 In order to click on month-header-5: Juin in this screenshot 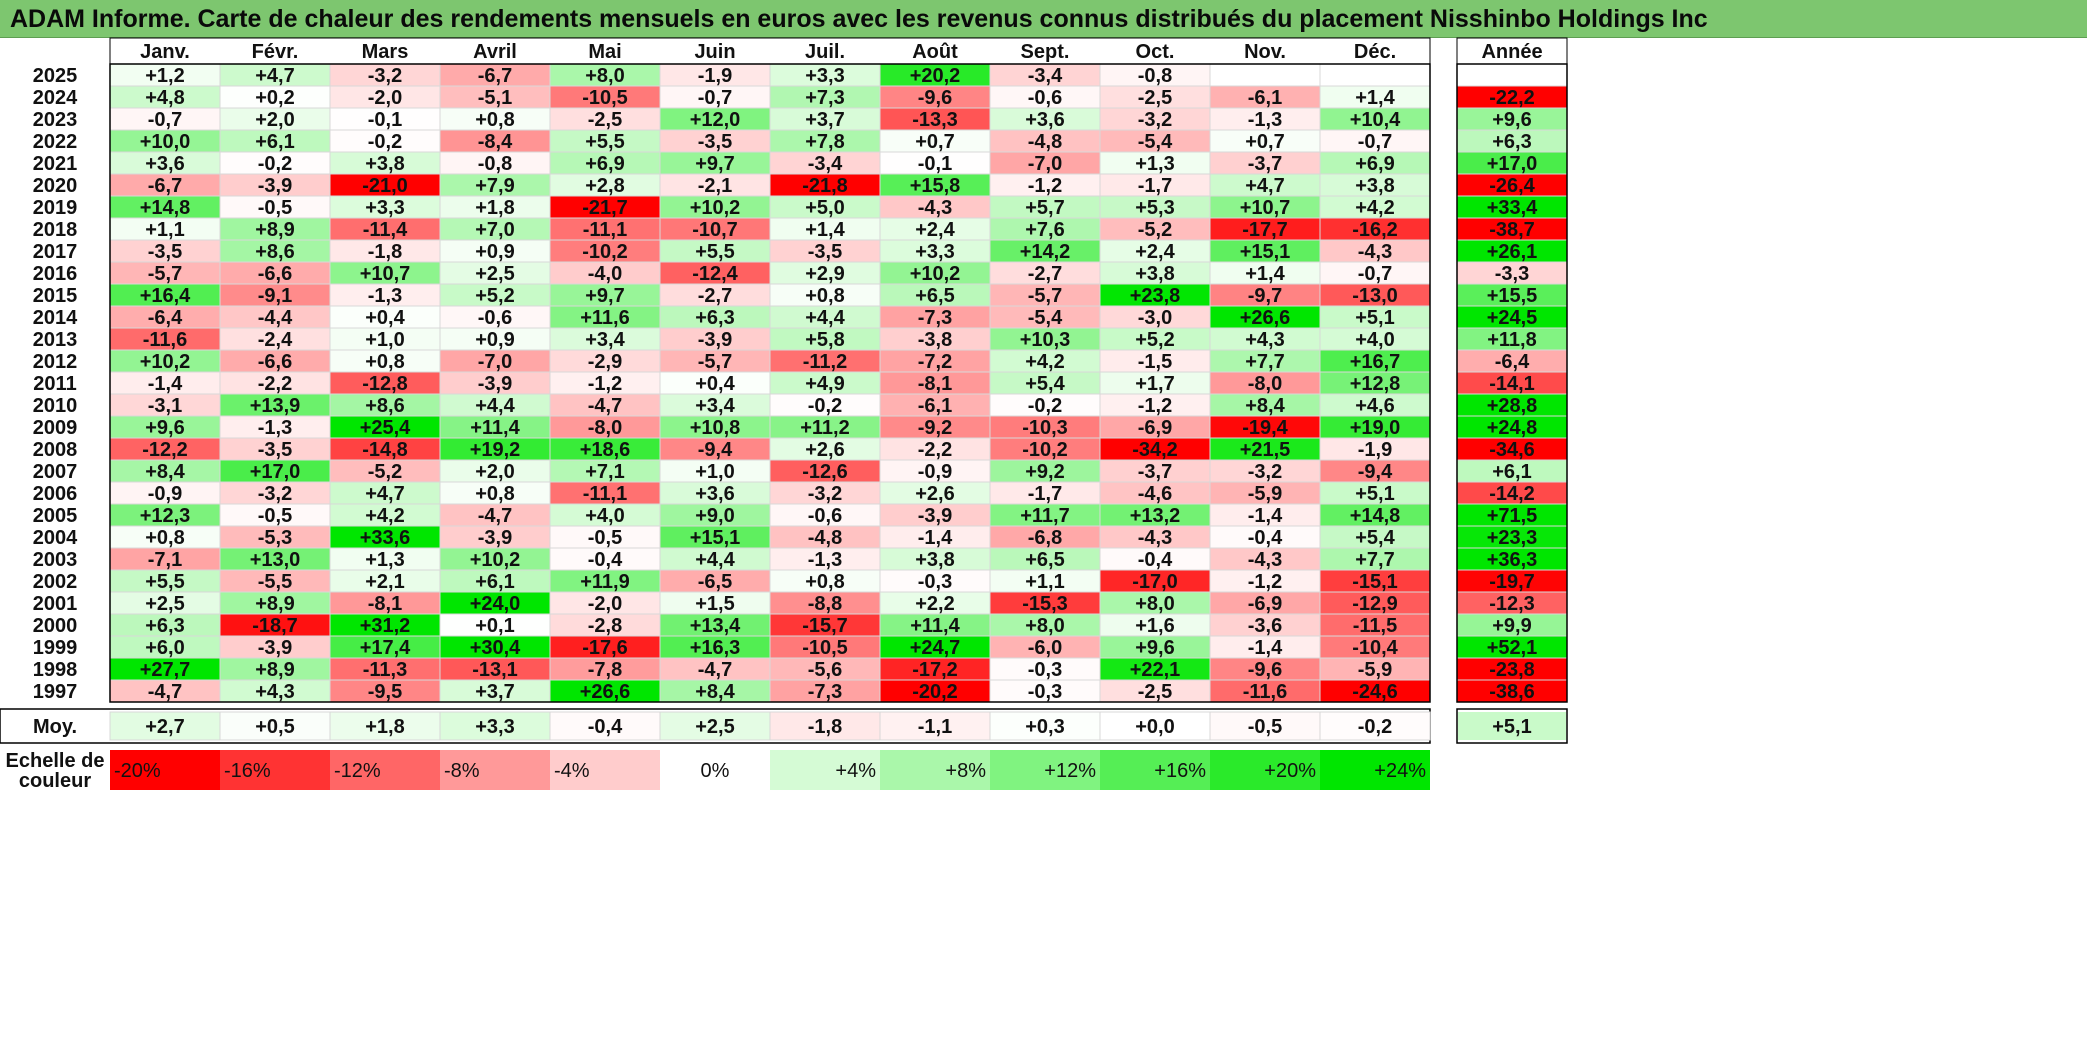, I will do `click(714, 52)`.